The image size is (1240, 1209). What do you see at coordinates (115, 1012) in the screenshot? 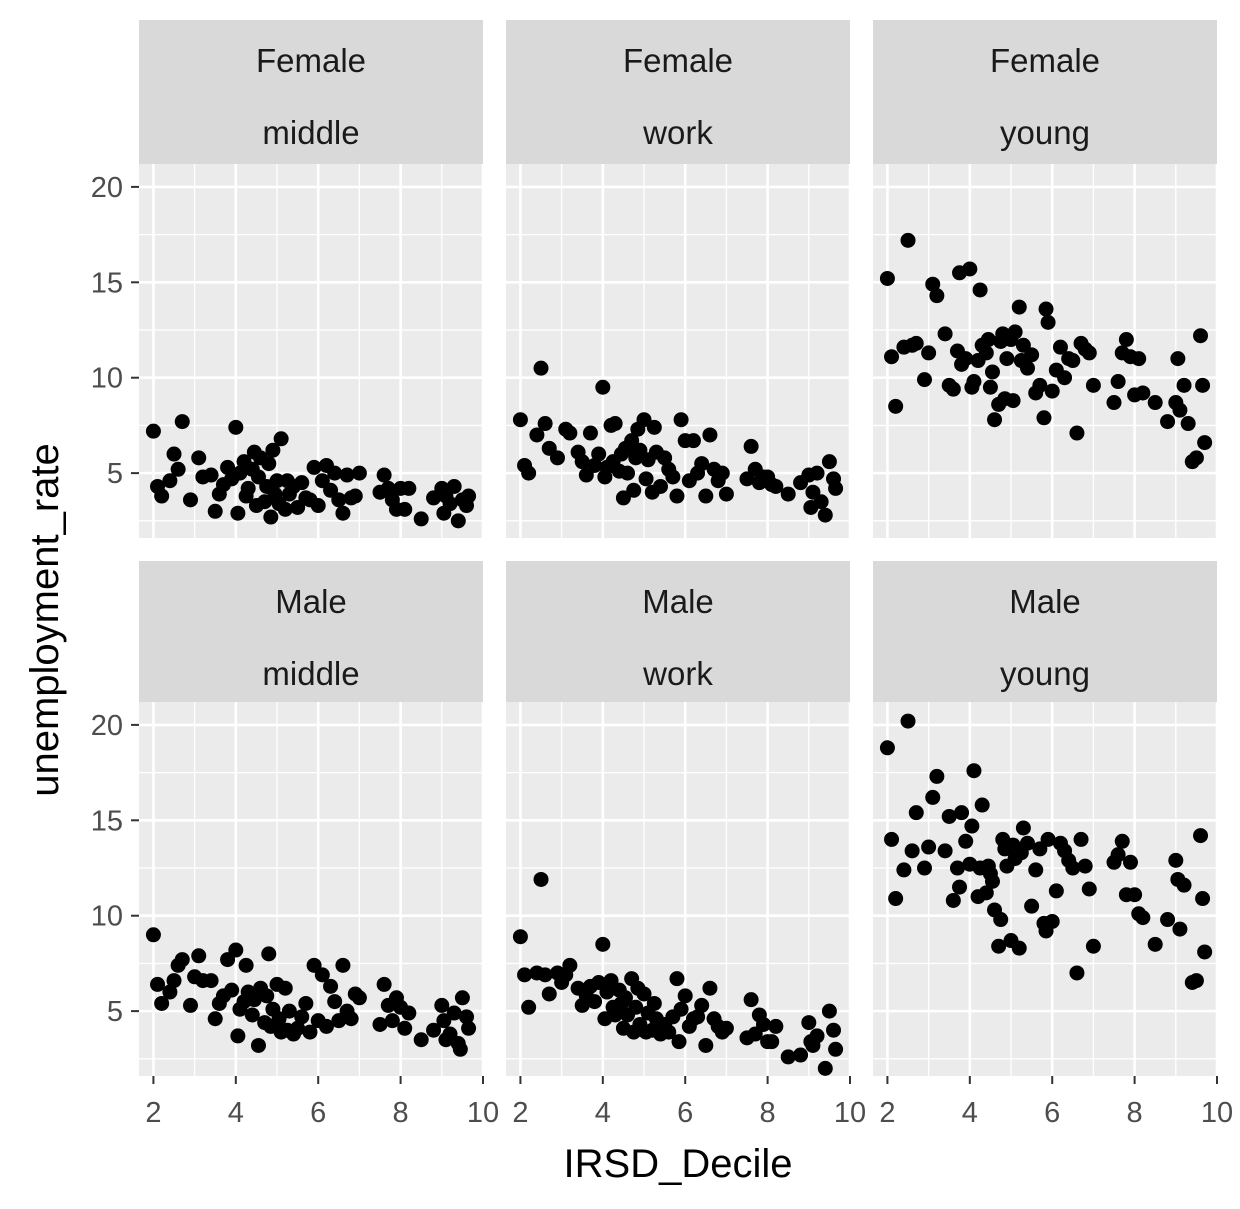
I see `y-tick-label: 5` at bounding box center [115, 1012].